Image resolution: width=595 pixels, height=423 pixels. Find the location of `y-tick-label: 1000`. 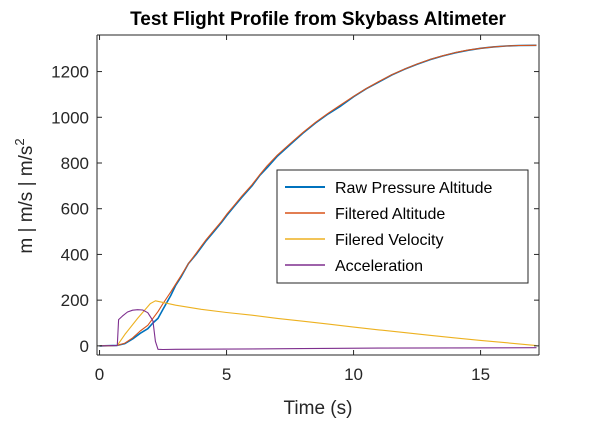

y-tick-label: 1000 is located at coordinates (70, 117).